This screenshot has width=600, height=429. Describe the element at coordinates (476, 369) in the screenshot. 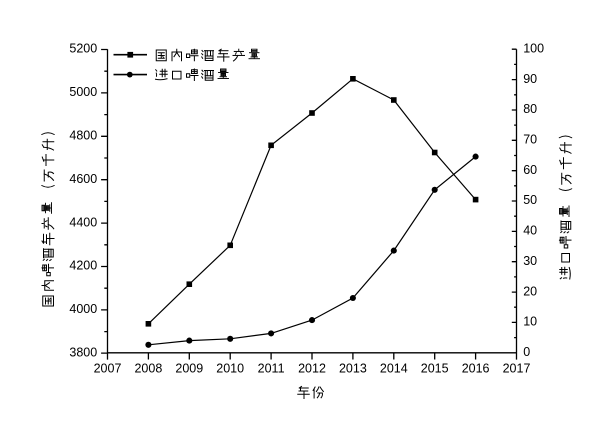

I see `svg-text: 2016` at that location.